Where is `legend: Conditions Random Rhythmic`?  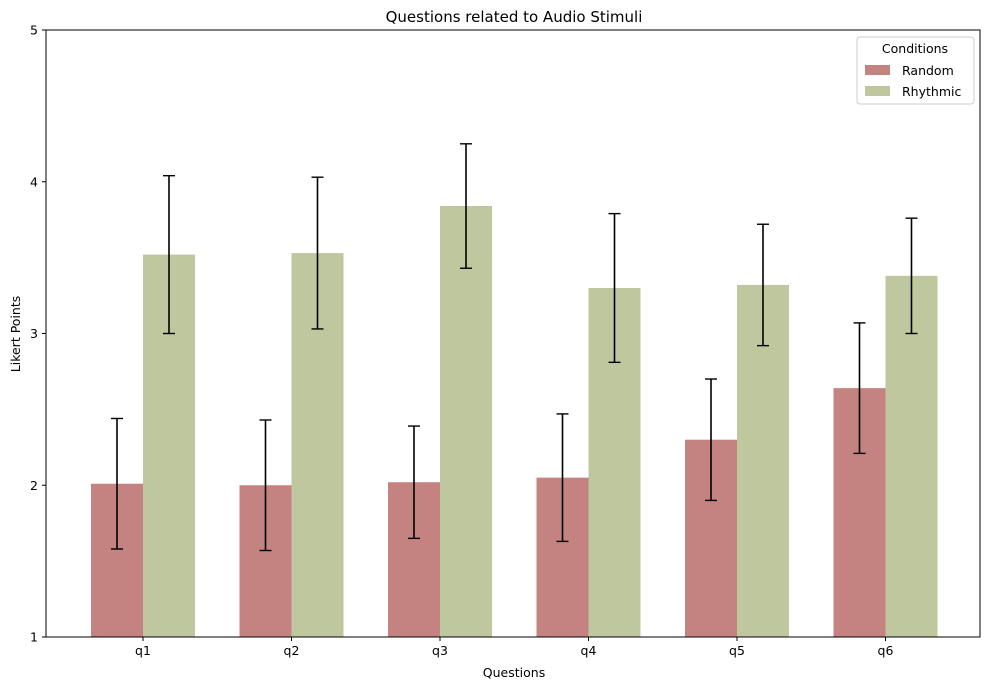
legend: Conditions Random Rhythmic is located at coordinates (915, 70).